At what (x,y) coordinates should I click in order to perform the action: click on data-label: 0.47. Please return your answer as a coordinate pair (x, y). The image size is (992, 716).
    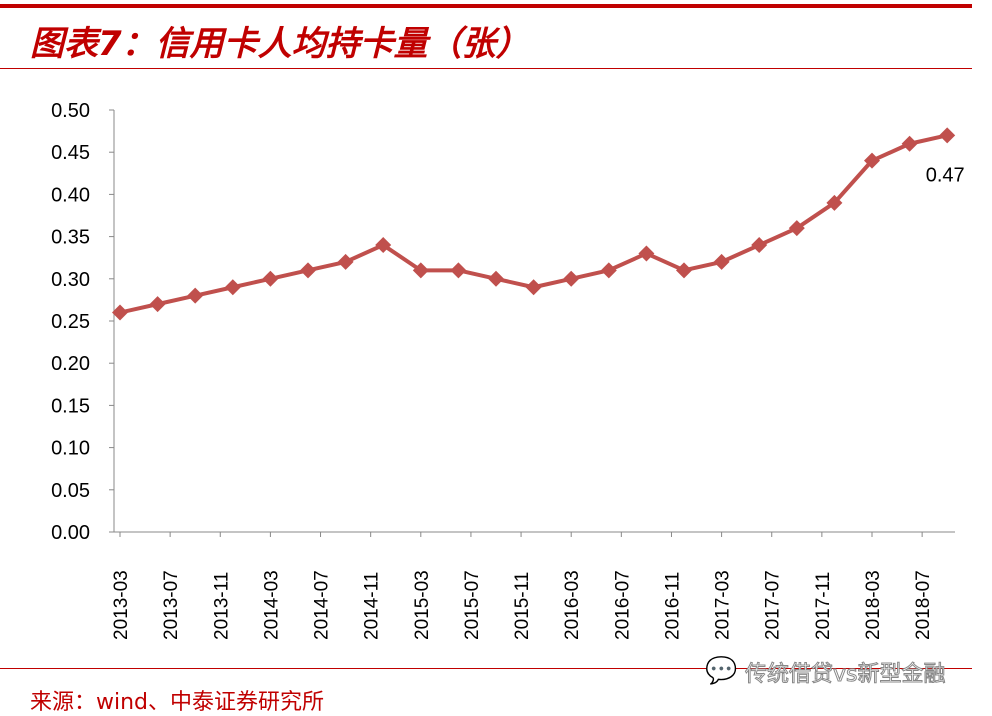
    Looking at the image, I should click on (945, 175).